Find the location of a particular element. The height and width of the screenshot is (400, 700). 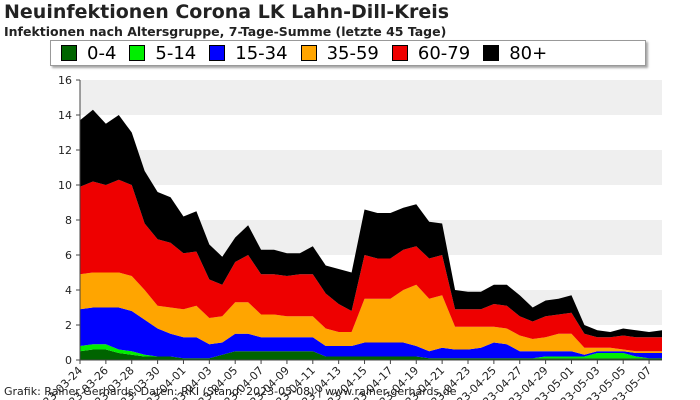

legend-label-15-34: 15-34 is located at coordinates (261, 53).